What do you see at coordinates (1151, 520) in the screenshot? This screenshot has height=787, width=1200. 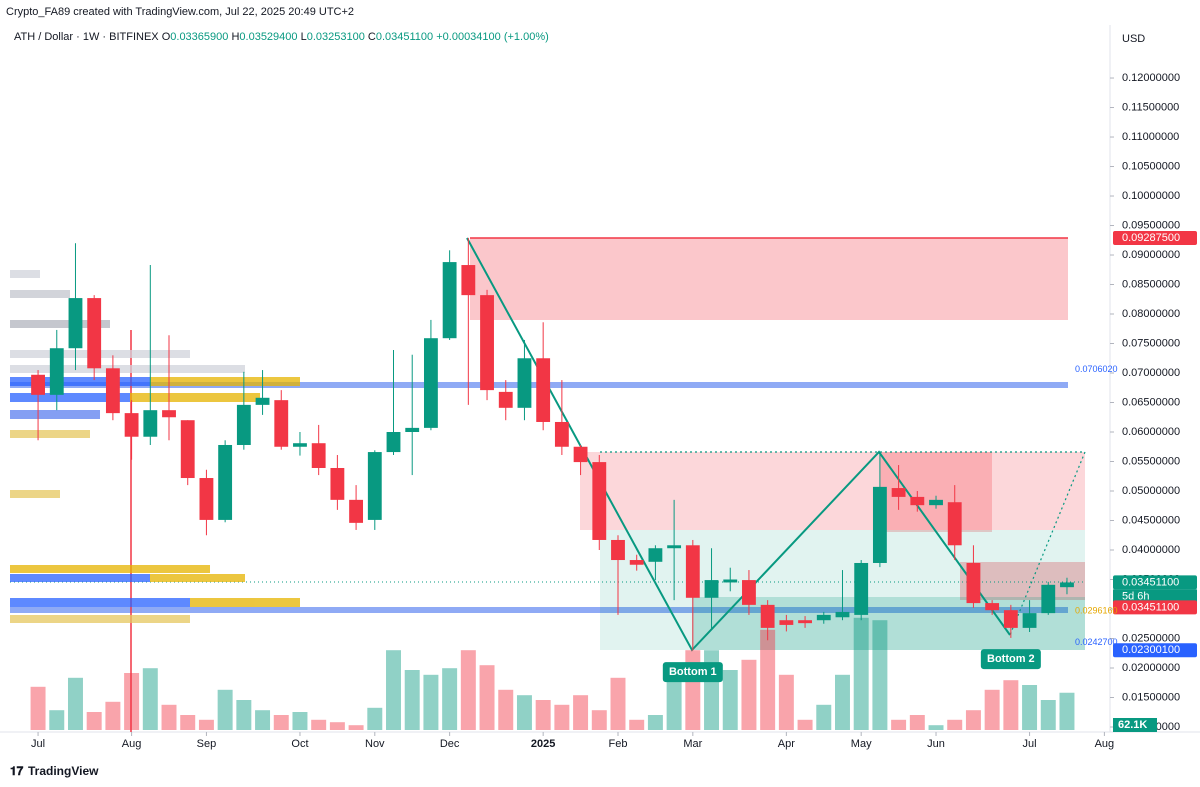 I see `y-tick-label: 0.04500000` at bounding box center [1151, 520].